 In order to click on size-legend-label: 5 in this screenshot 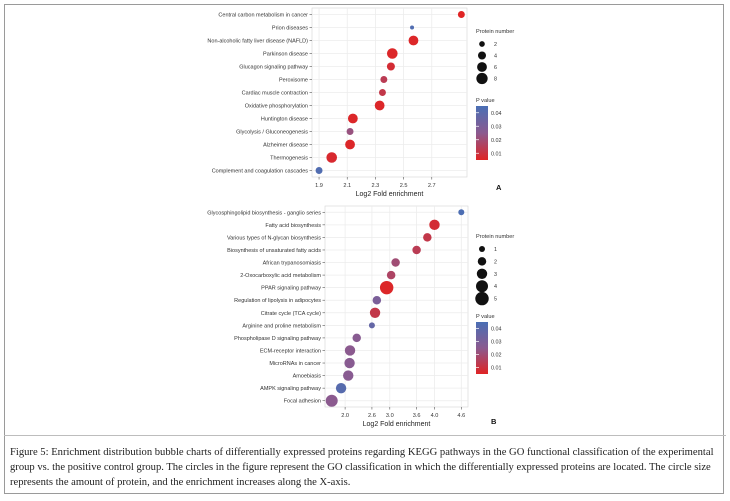, I will do `click(495, 300)`.